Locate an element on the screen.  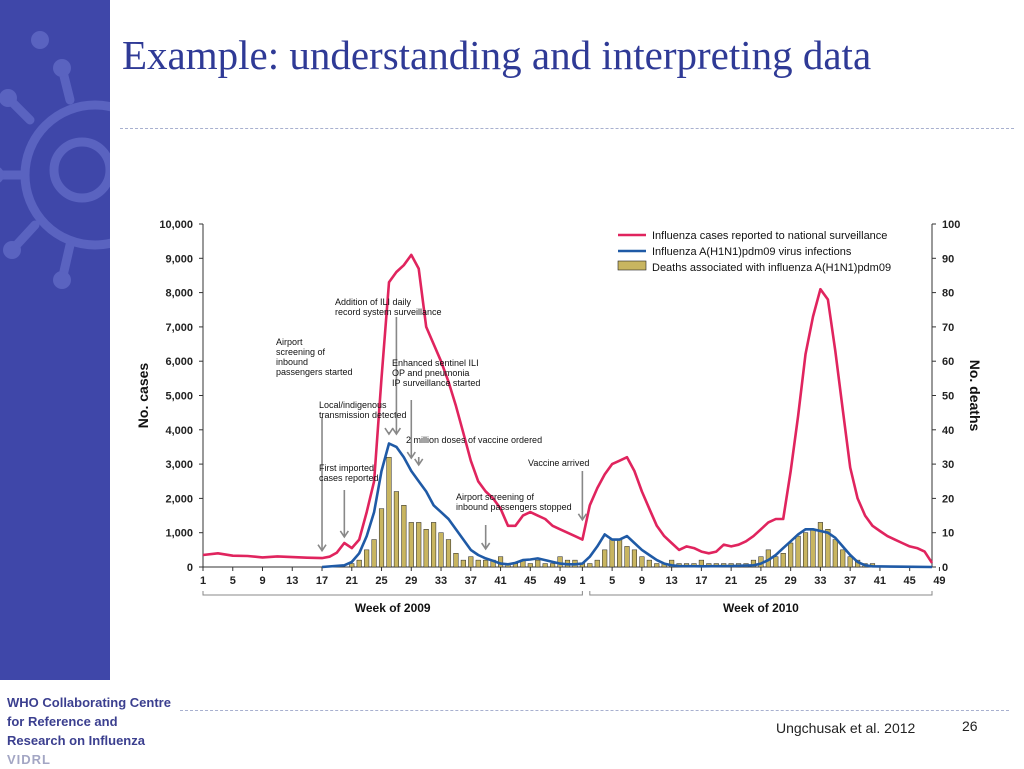
org-acronym: VIDRL is located at coordinates (29, 759).